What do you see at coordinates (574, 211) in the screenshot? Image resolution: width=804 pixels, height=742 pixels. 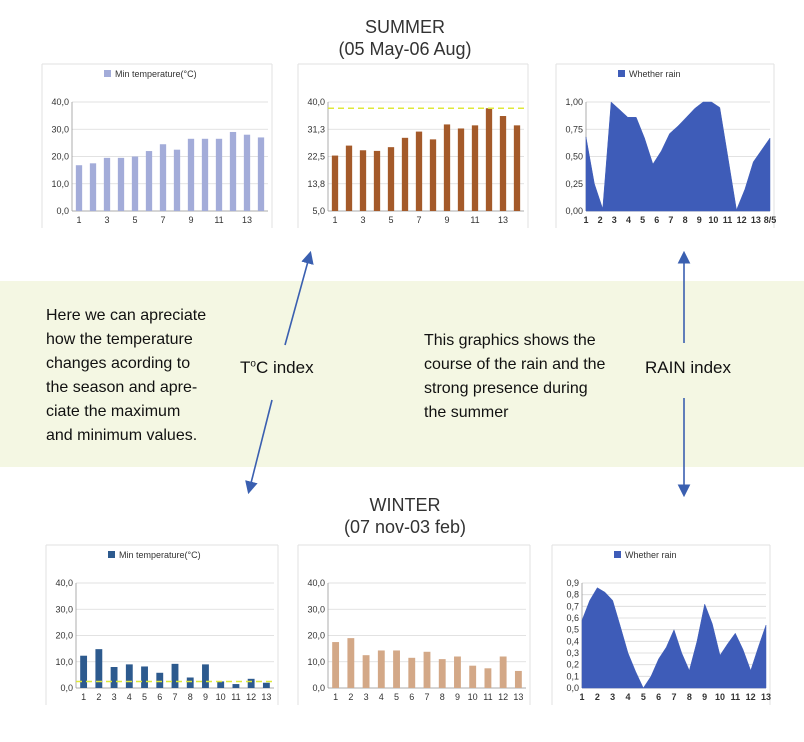 I see `y-tick-label: 0,00` at bounding box center [574, 211].